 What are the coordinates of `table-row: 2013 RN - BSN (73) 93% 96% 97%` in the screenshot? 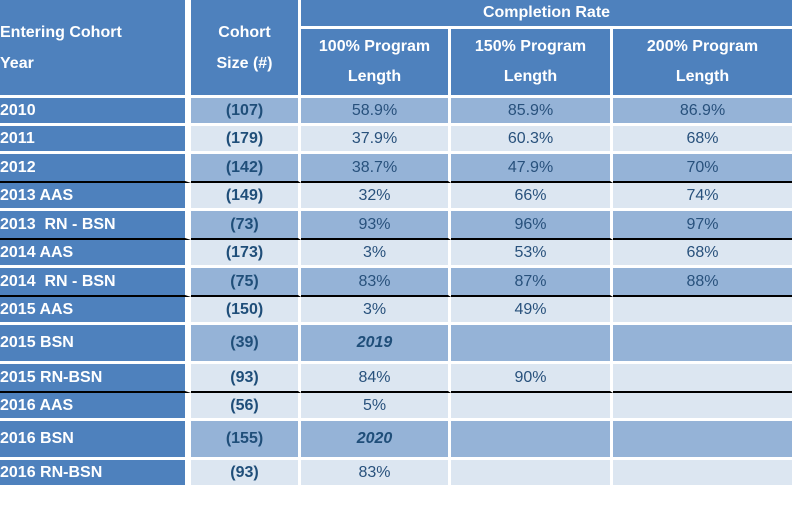 It's located at (396, 225).